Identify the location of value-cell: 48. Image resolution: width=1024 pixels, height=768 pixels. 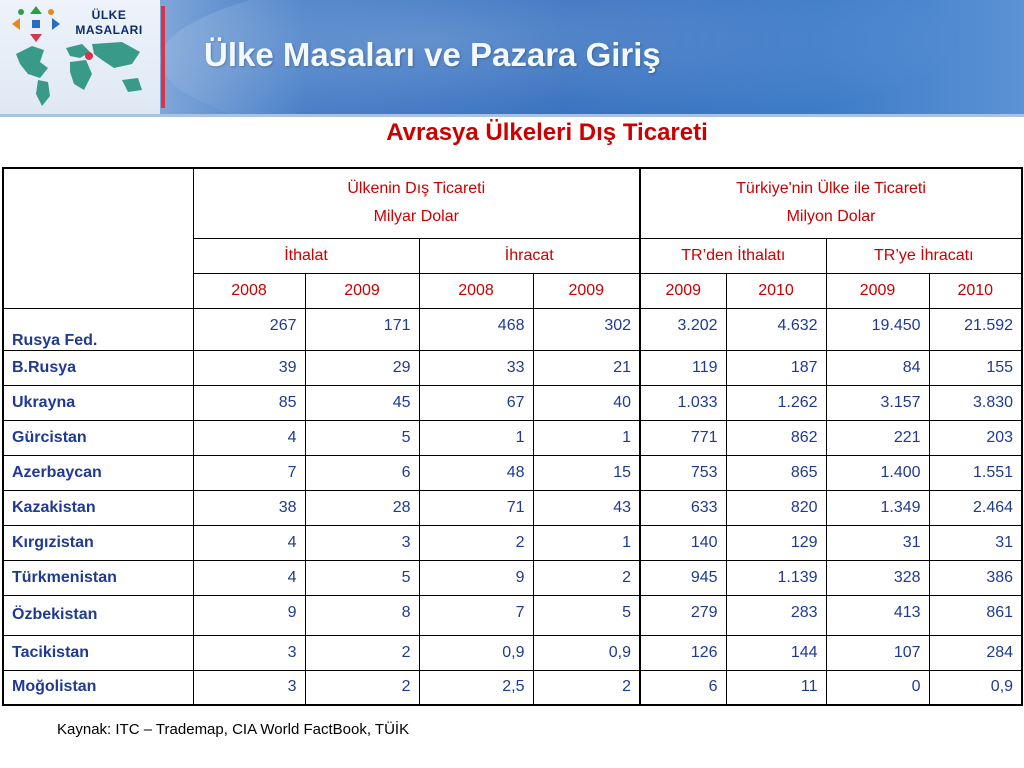
(476, 472).